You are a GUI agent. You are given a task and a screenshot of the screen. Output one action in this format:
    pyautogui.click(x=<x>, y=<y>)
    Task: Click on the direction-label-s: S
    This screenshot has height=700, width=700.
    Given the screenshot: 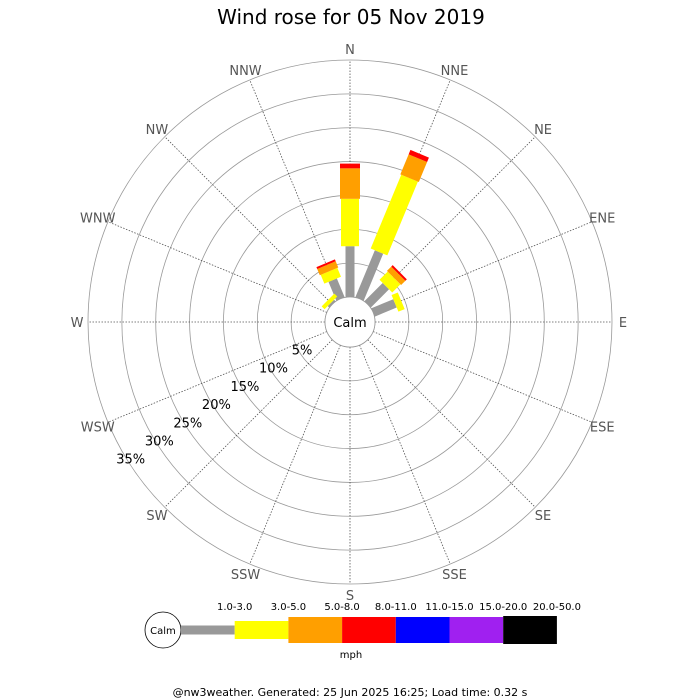 What is the action you would take?
    pyautogui.click(x=350, y=596)
    